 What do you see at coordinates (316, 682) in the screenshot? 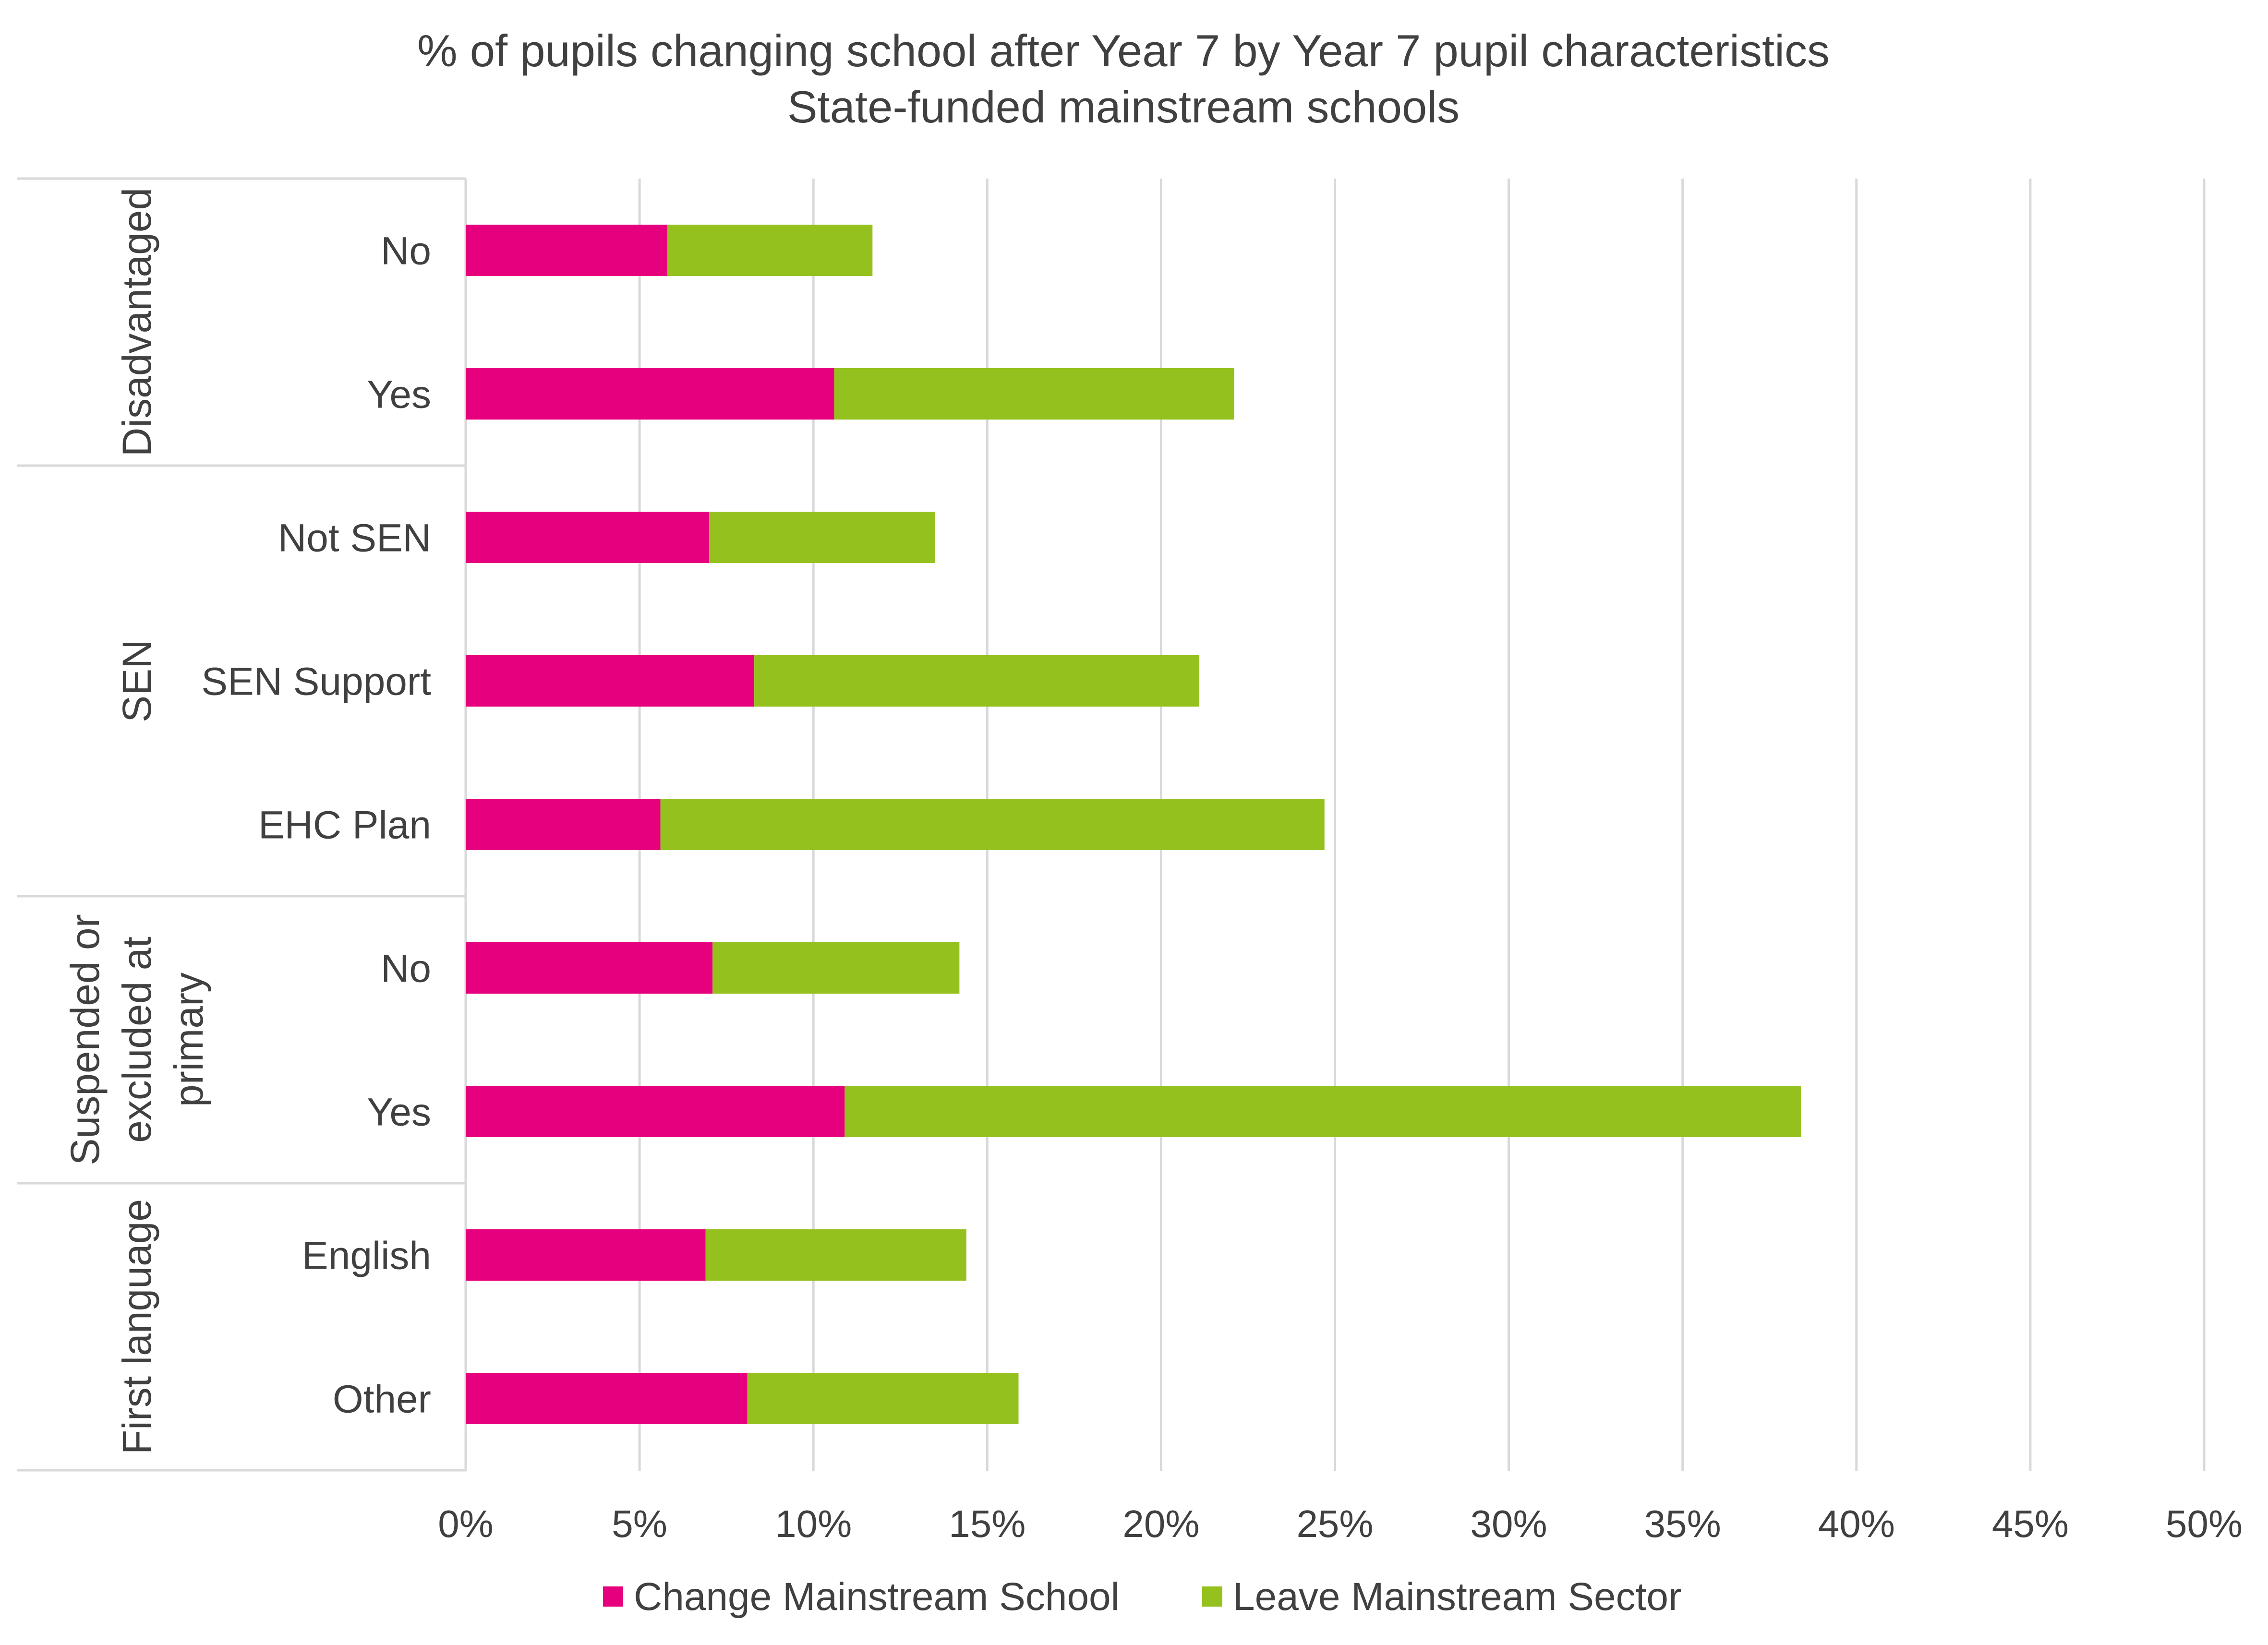
I see `category-label: SEN Support` at bounding box center [316, 682].